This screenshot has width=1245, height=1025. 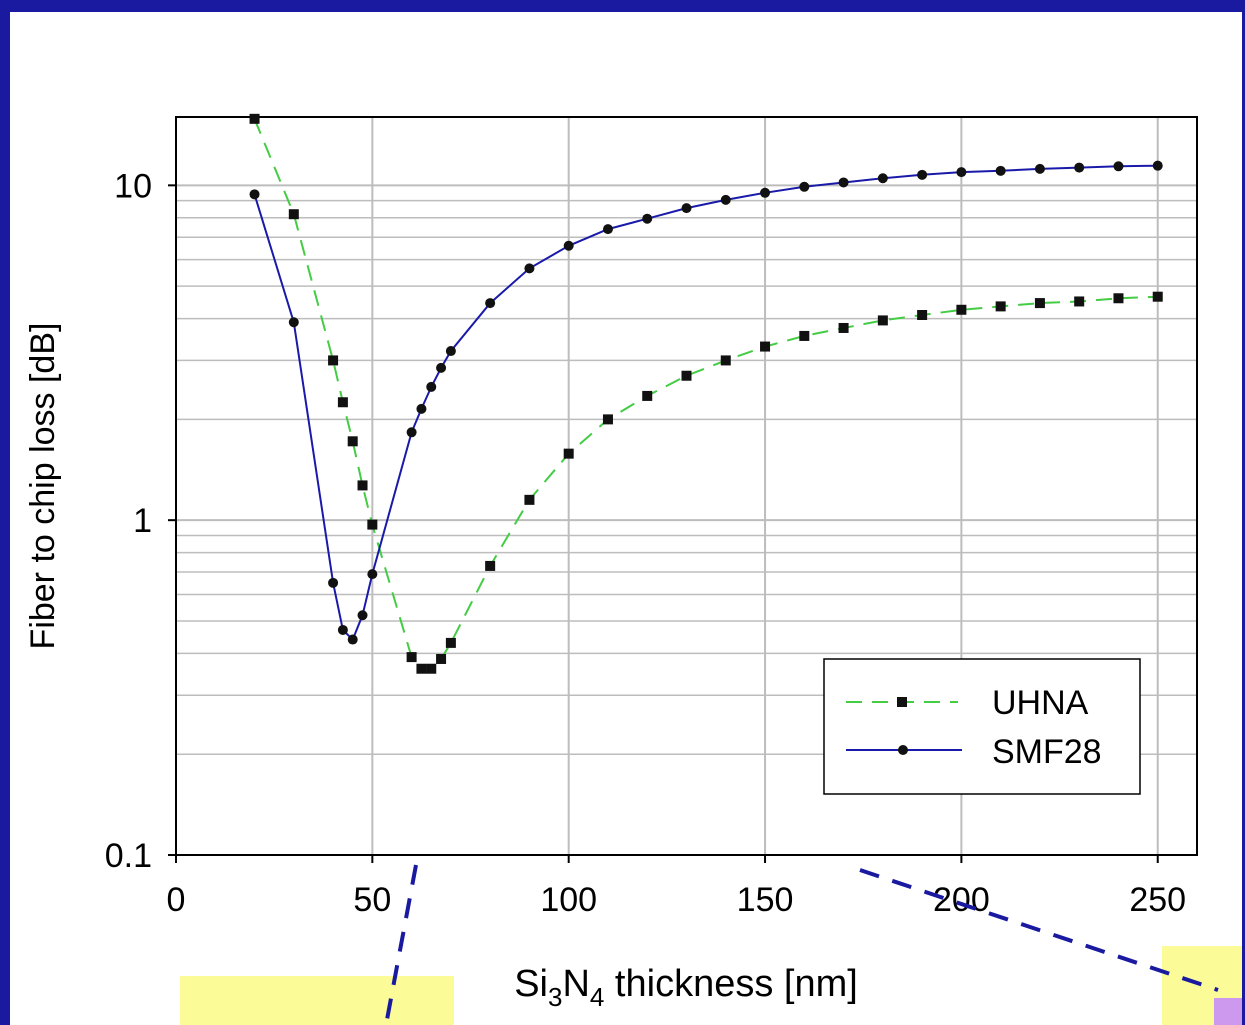 I want to click on y-axis-label: Fiber to chip loss [dB], so click(x=43, y=486).